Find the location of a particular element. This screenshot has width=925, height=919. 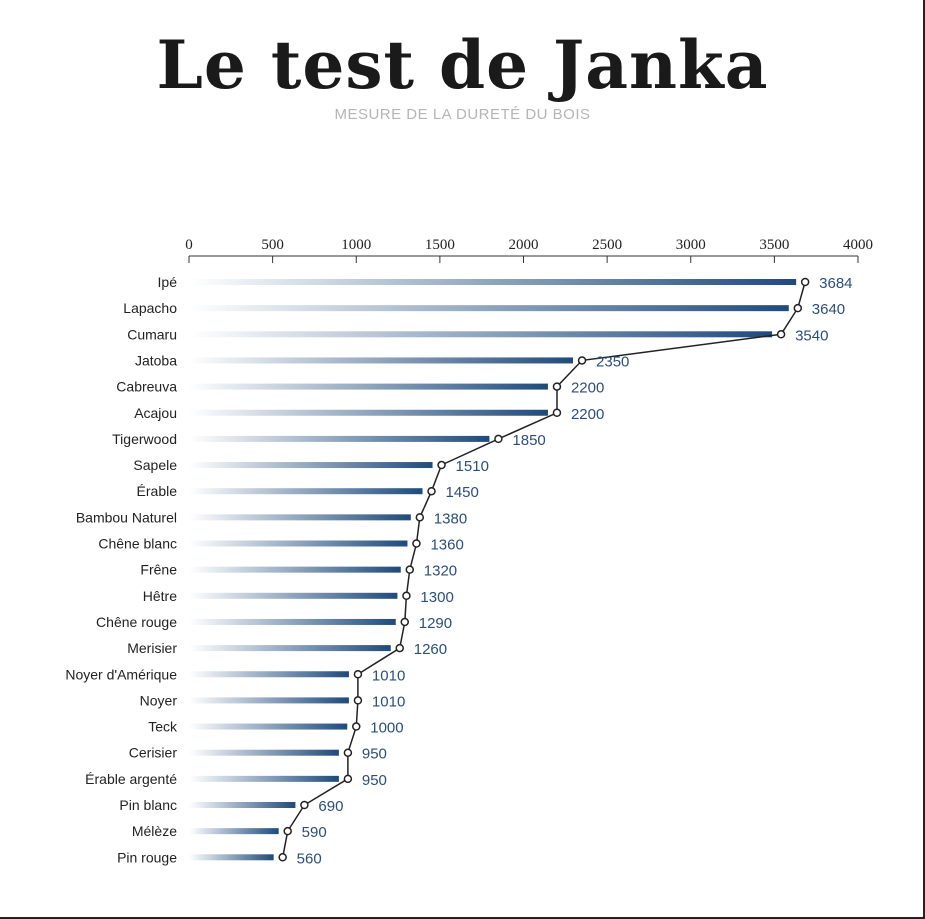

category-label: Hêtre is located at coordinates (160, 596).